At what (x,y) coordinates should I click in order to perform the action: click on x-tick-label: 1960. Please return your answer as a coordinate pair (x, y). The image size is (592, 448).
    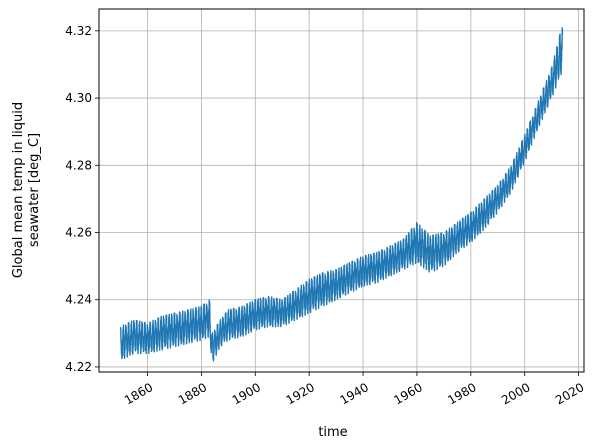
    Looking at the image, I should click on (407, 393).